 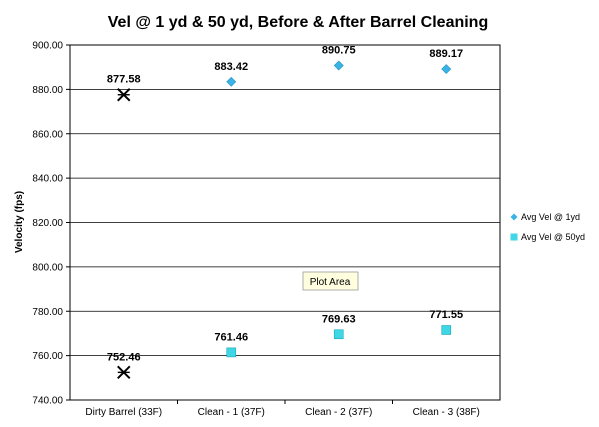 What do you see at coordinates (231, 412) in the screenshot?
I see `x-tick-label: Clean - 1 (37F)` at bounding box center [231, 412].